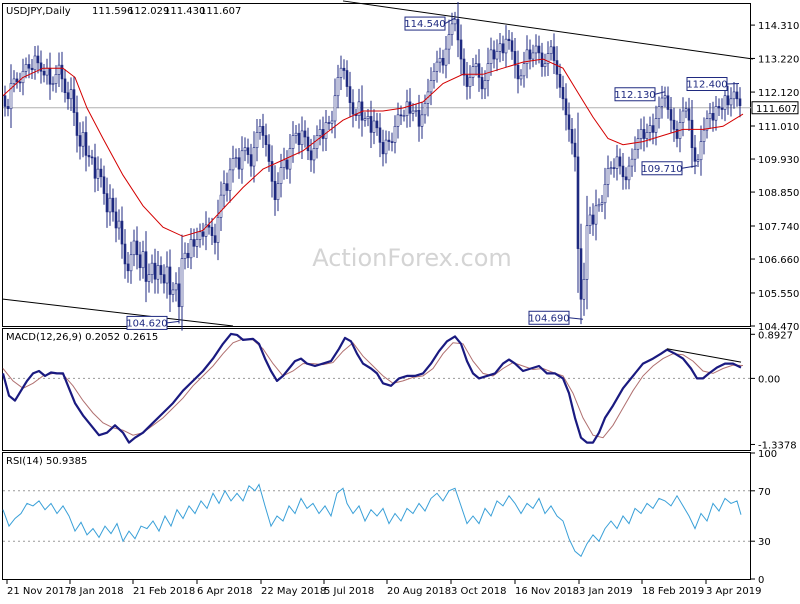 The width and height of the screenshot is (800, 604). Describe the element at coordinates (673, 591) in the screenshot. I see `x-tick-label: 18 Feb 2019` at that location.